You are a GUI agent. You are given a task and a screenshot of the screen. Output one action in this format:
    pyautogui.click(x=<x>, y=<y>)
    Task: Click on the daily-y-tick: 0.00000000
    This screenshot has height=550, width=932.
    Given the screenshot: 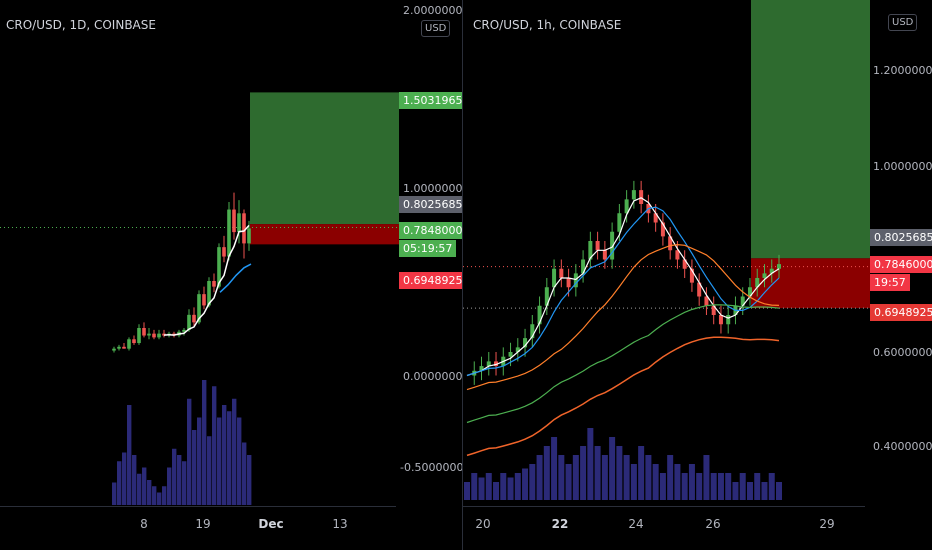 What is the action you would take?
    pyautogui.click(x=436, y=376)
    